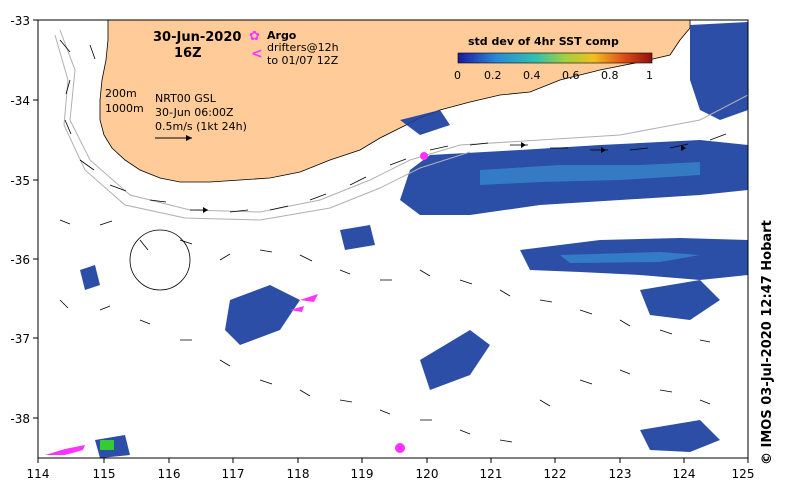  What do you see at coordinates (121, 93) in the screenshot?
I see `depth-200-label: 200m` at bounding box center [121, 93].